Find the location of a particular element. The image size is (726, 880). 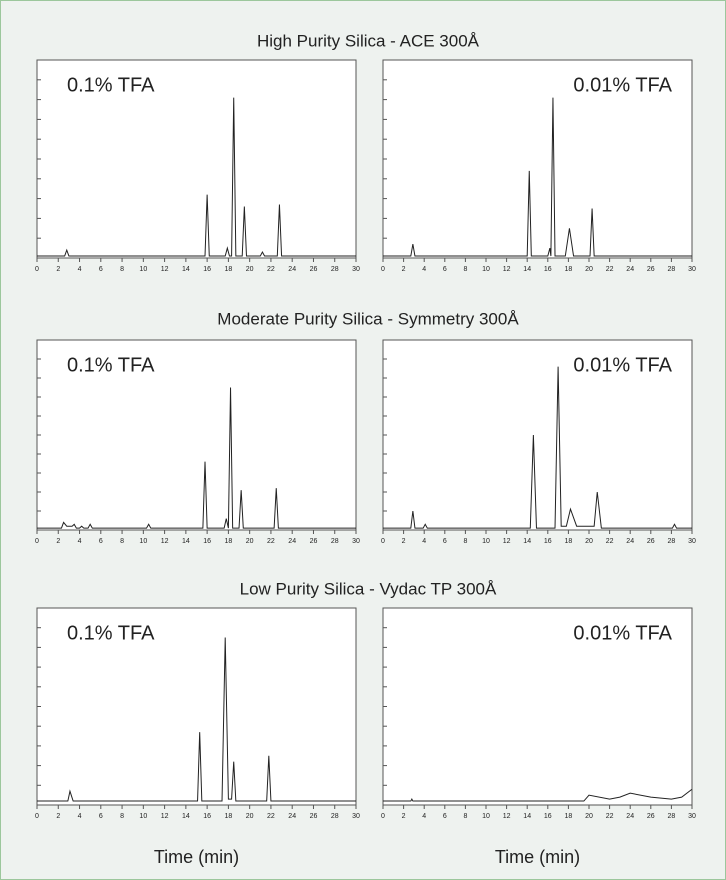

section-title: High Purity Silica - ACE 300Å is located at coordinates (368, 40).